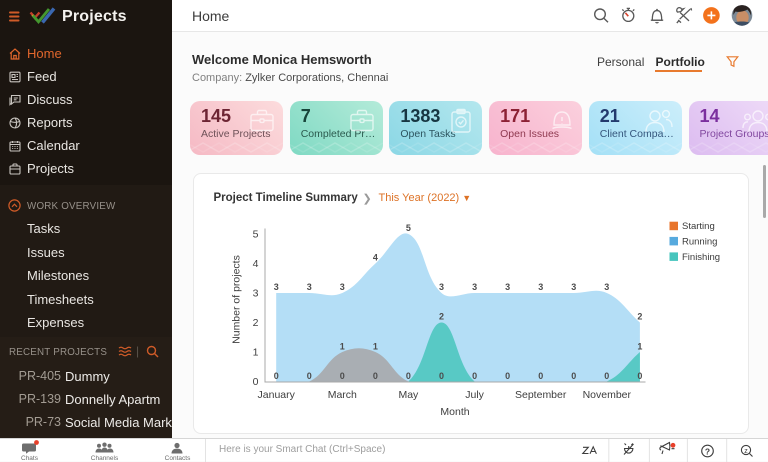 This screenshot has width=768, height=462. What do you see at coordinates (698, 226) in the screenshot?
I see `svg-text: Starting` at bounding box center [698, 226].